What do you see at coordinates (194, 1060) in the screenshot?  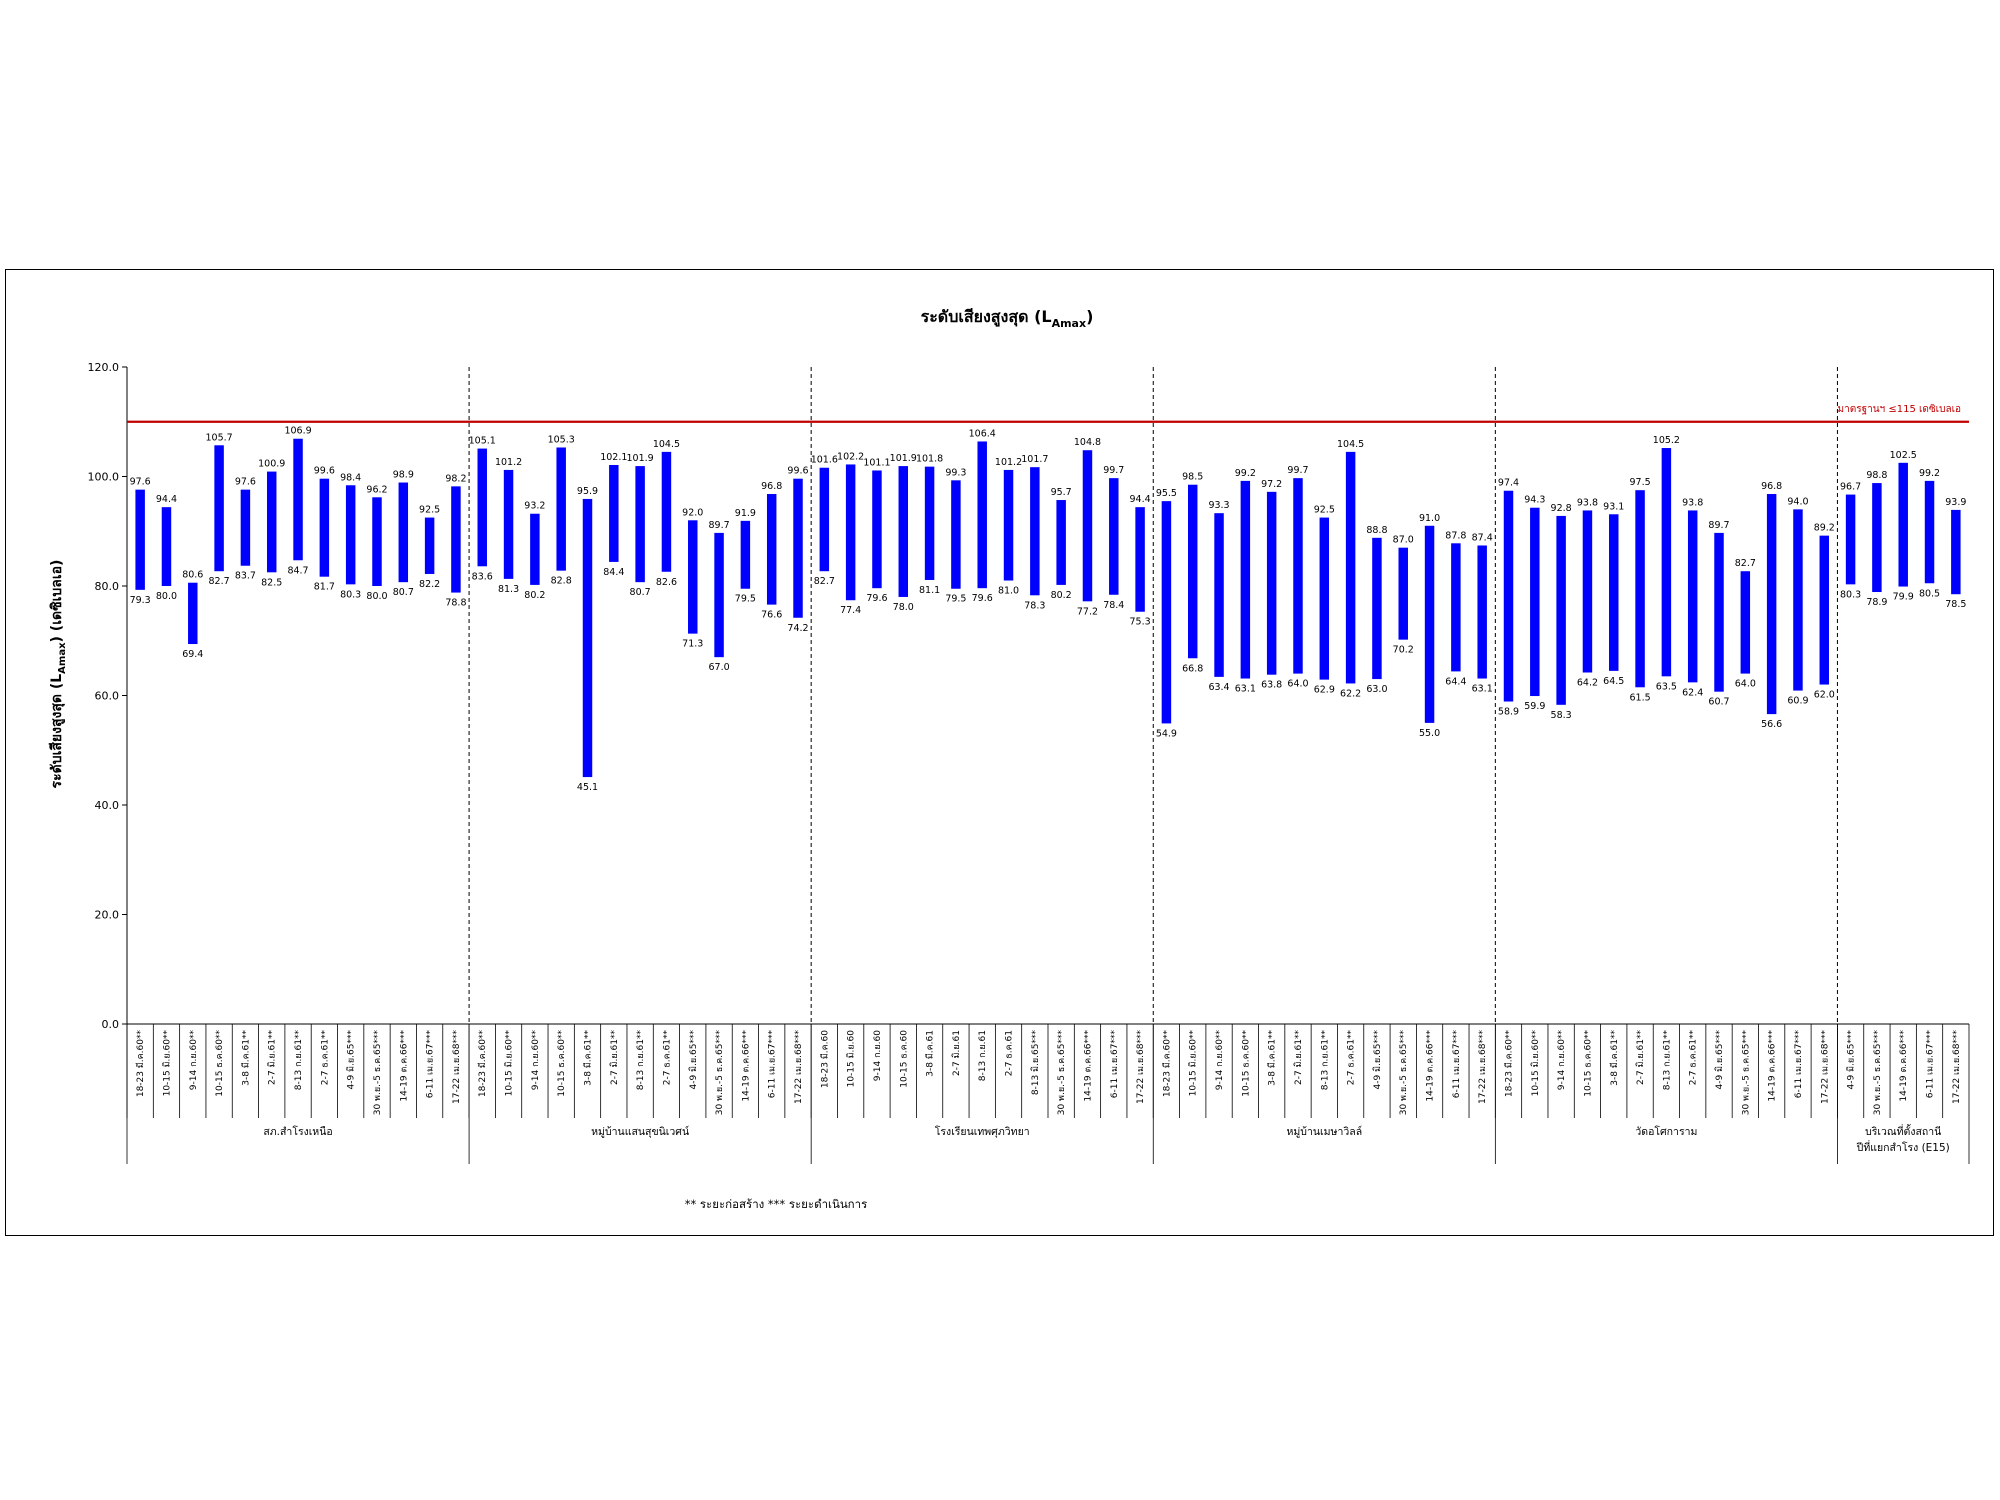 I see `category-label: 9-14 ก.ย.60**` at bounding box center [194, 1060].